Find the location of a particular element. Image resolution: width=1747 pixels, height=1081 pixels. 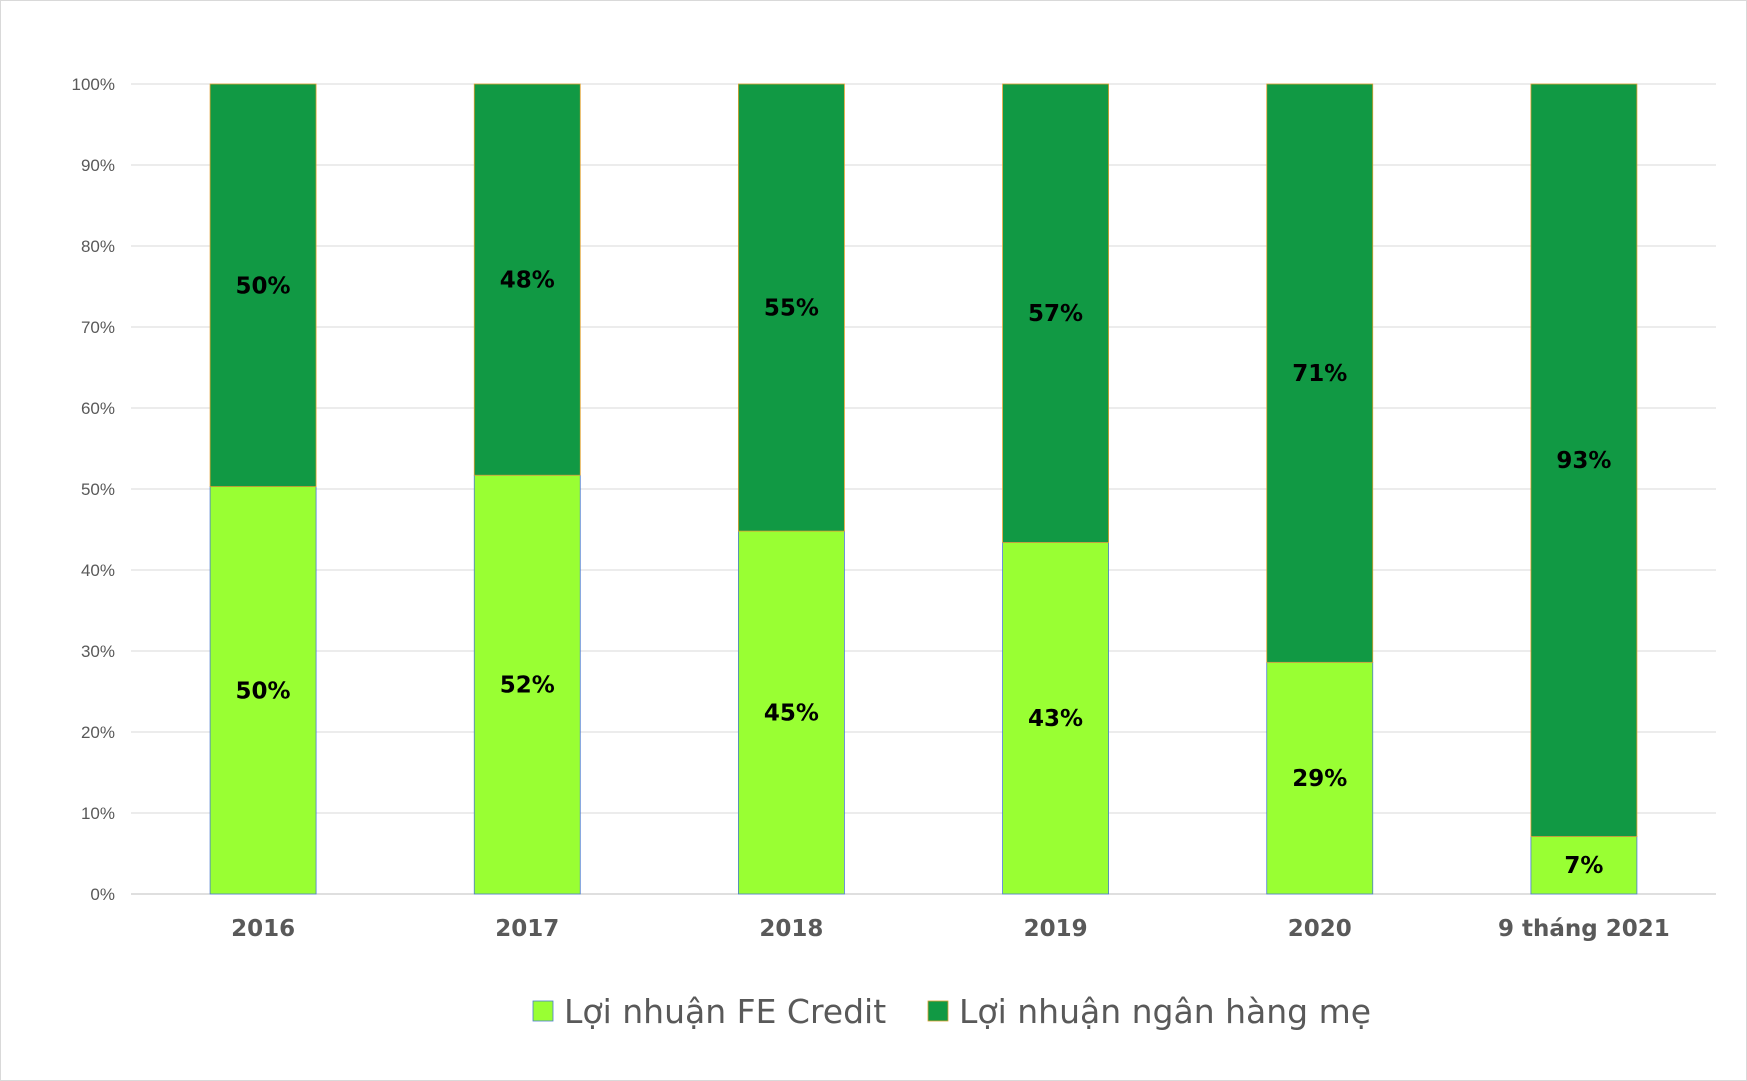

data-label: 29% is located at coordinates (1319, 779).